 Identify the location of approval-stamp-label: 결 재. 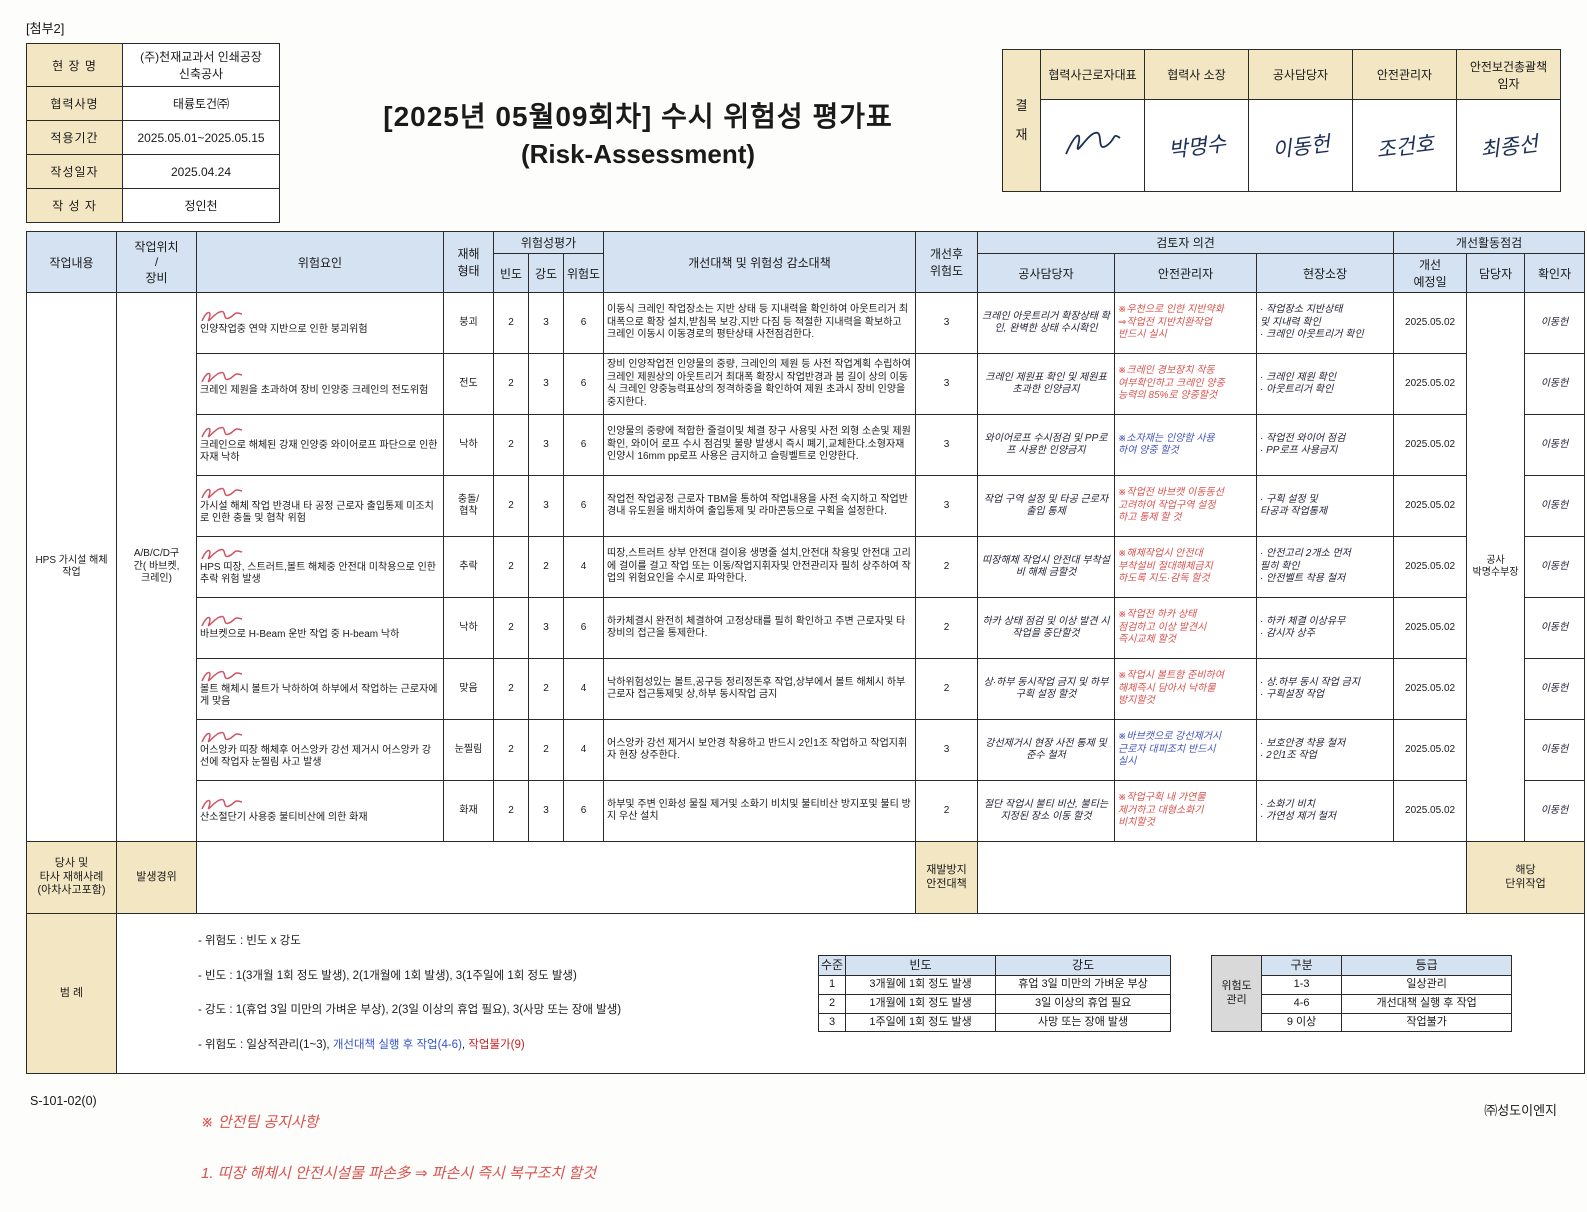
(1021, 120).